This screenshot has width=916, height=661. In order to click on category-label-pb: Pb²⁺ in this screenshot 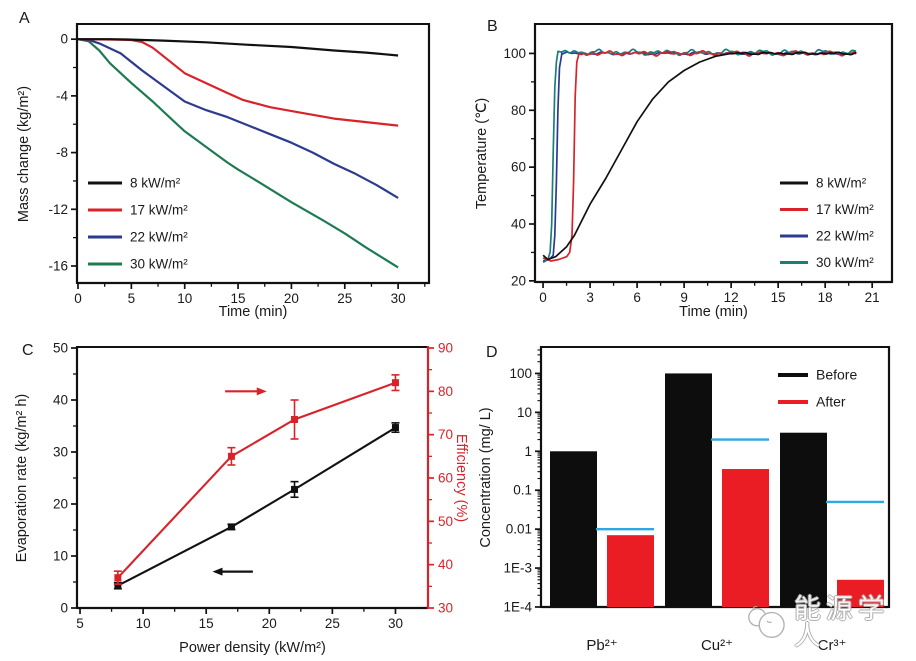, I will do `click(601, 645)`.